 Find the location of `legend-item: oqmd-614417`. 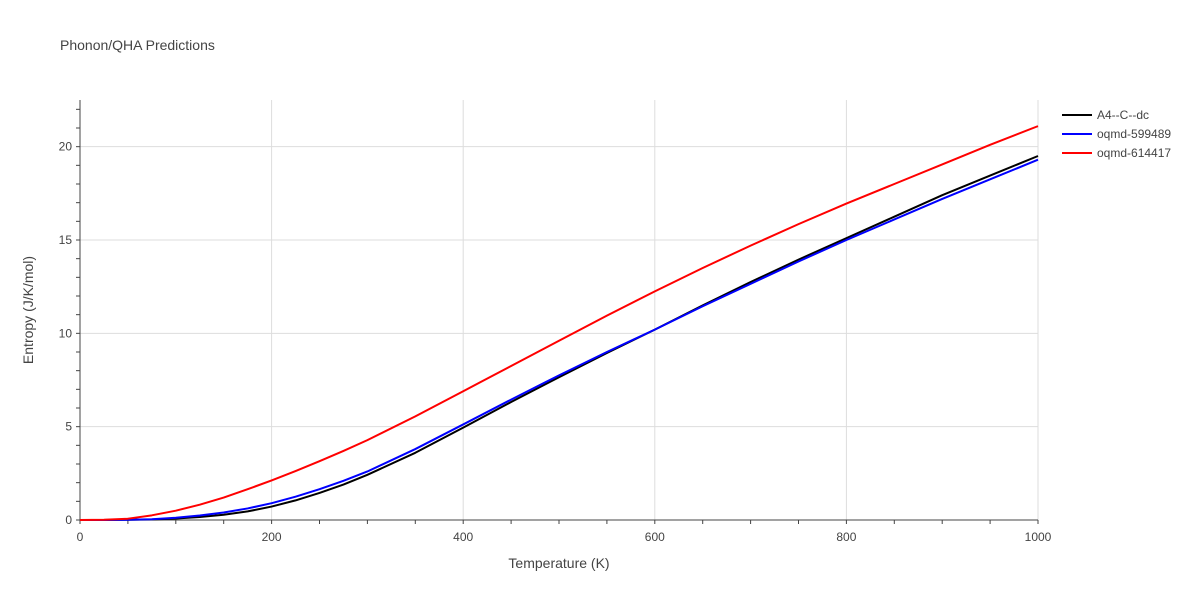

legend-item: oqmd-614417 is located at coordinates (1116, 153).